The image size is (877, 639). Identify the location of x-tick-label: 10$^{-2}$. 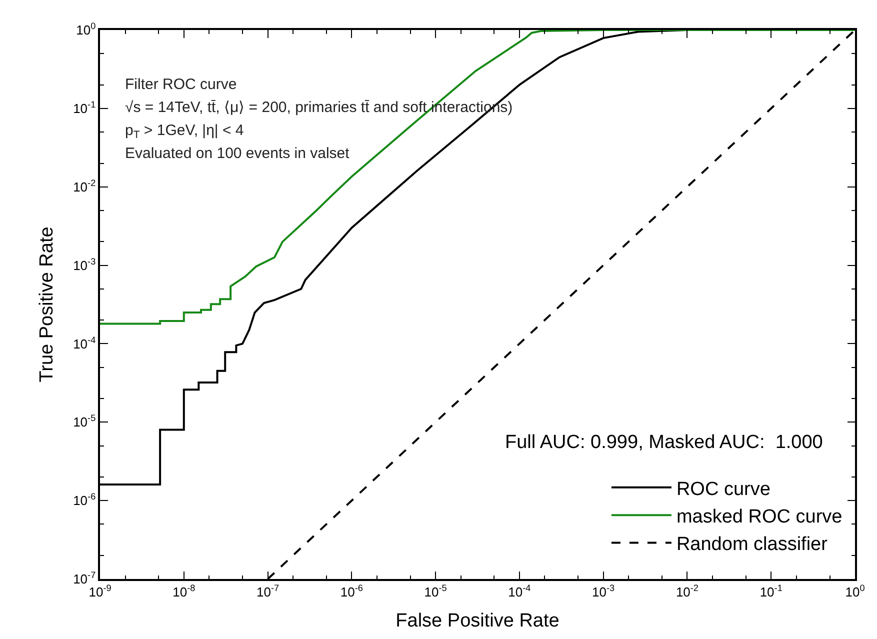
(687, 591).